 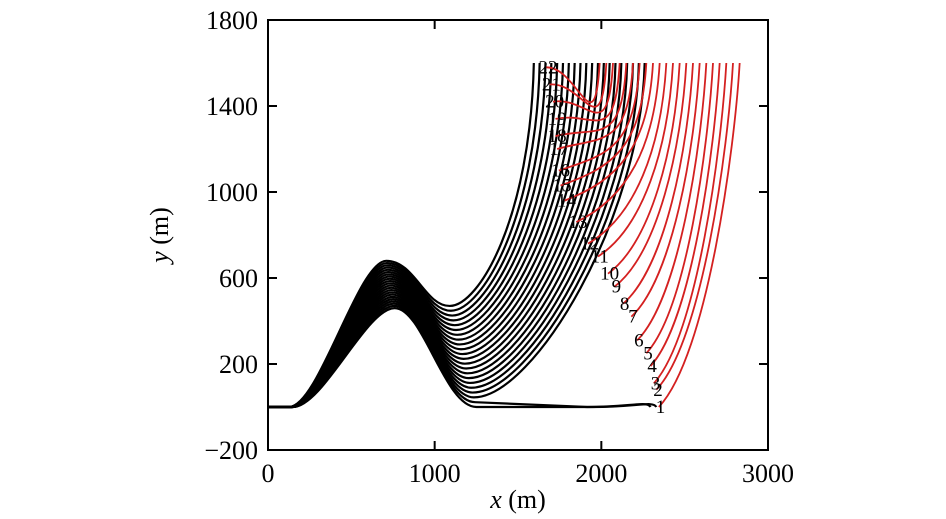 What do you see at coordinates (633, 317) in the screenshot?
I see `curve-label: 7` at bounding box center [633, 317].